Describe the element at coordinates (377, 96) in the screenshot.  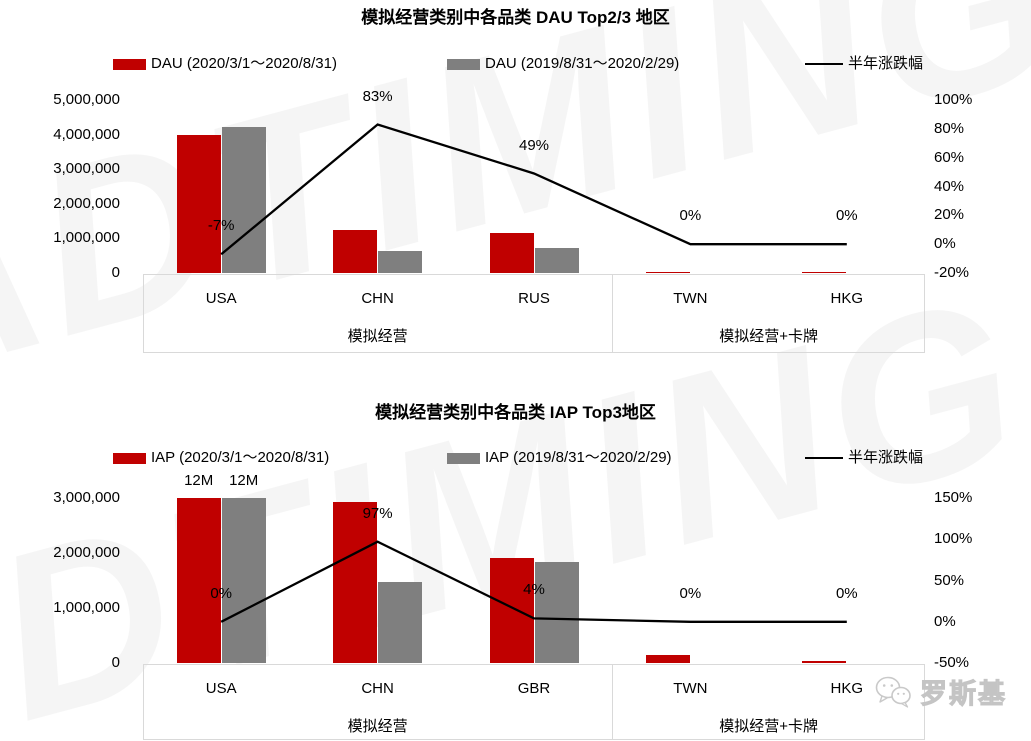
I see `line-point-label: 83%` at that location.